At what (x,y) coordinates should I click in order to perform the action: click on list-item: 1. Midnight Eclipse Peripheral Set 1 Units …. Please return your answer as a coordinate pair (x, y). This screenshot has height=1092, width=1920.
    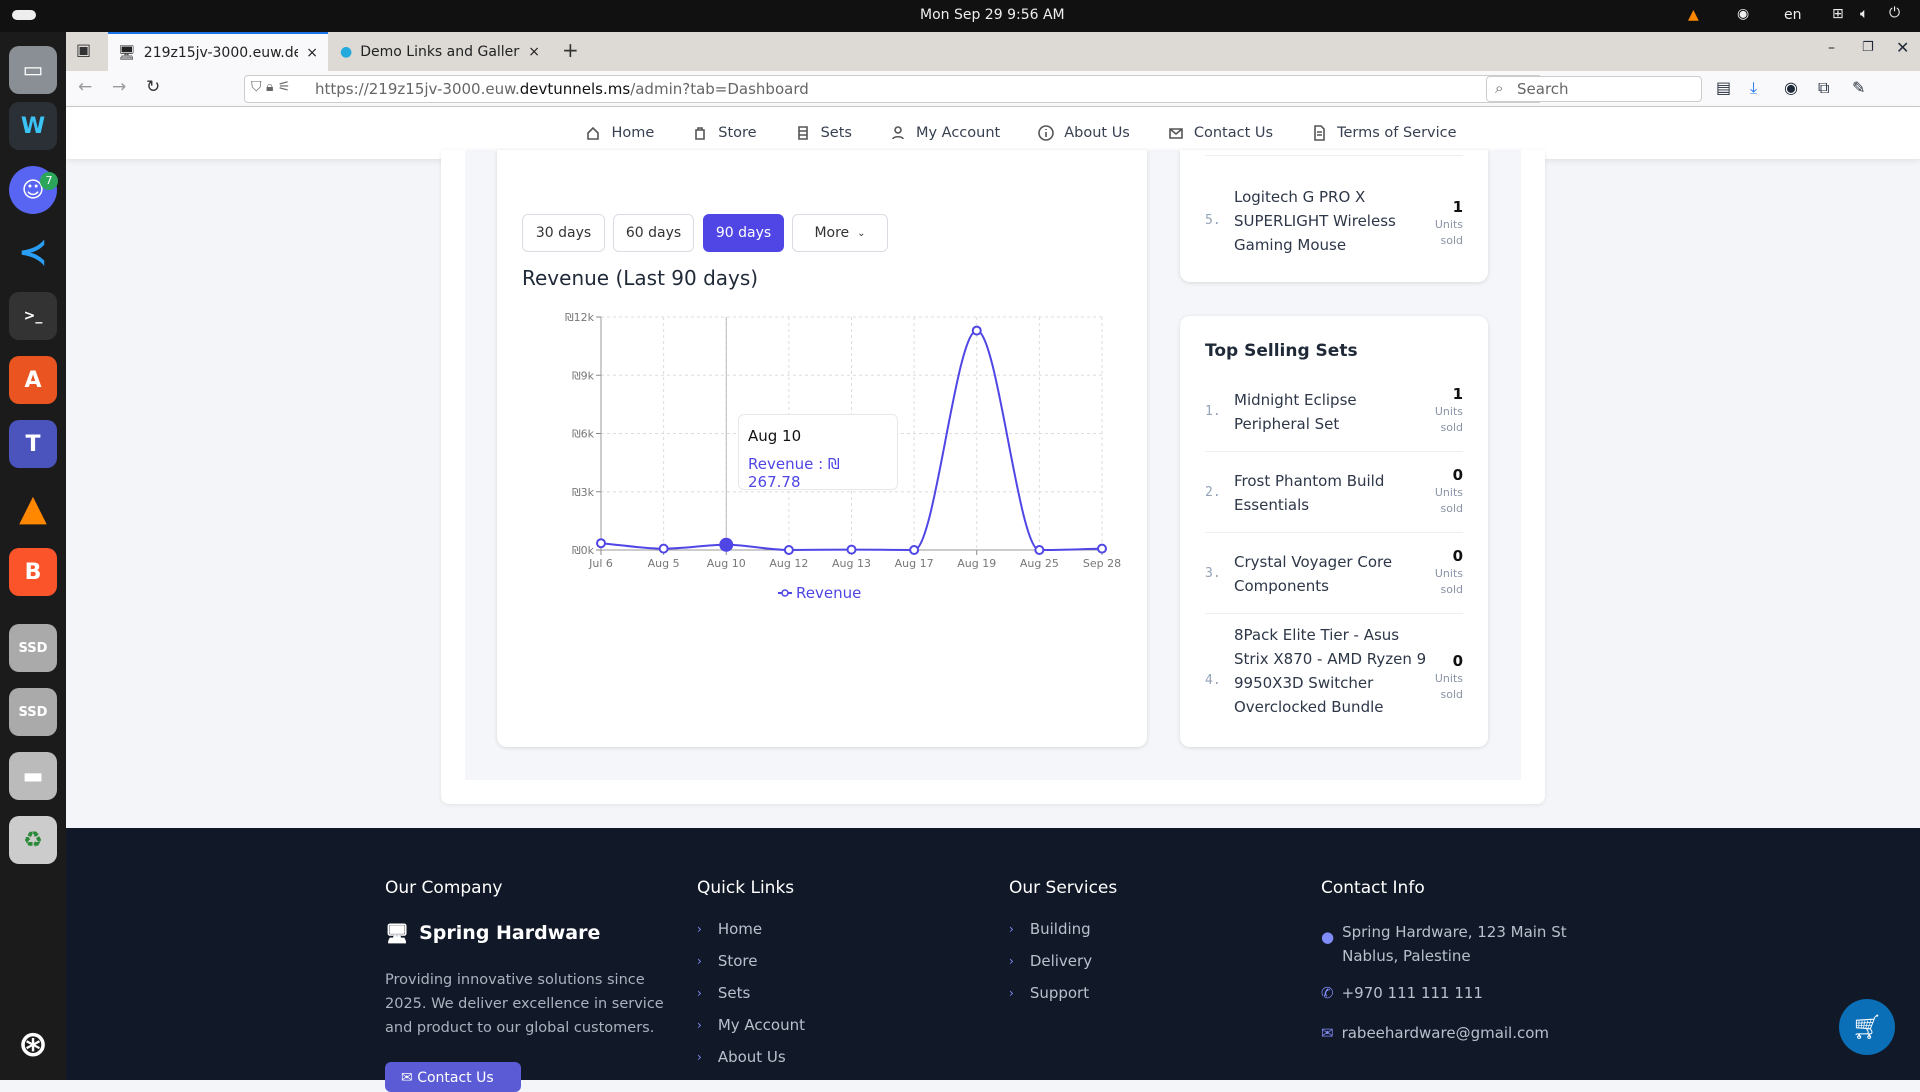
    Looking at the image, I should click on (1334, 416).